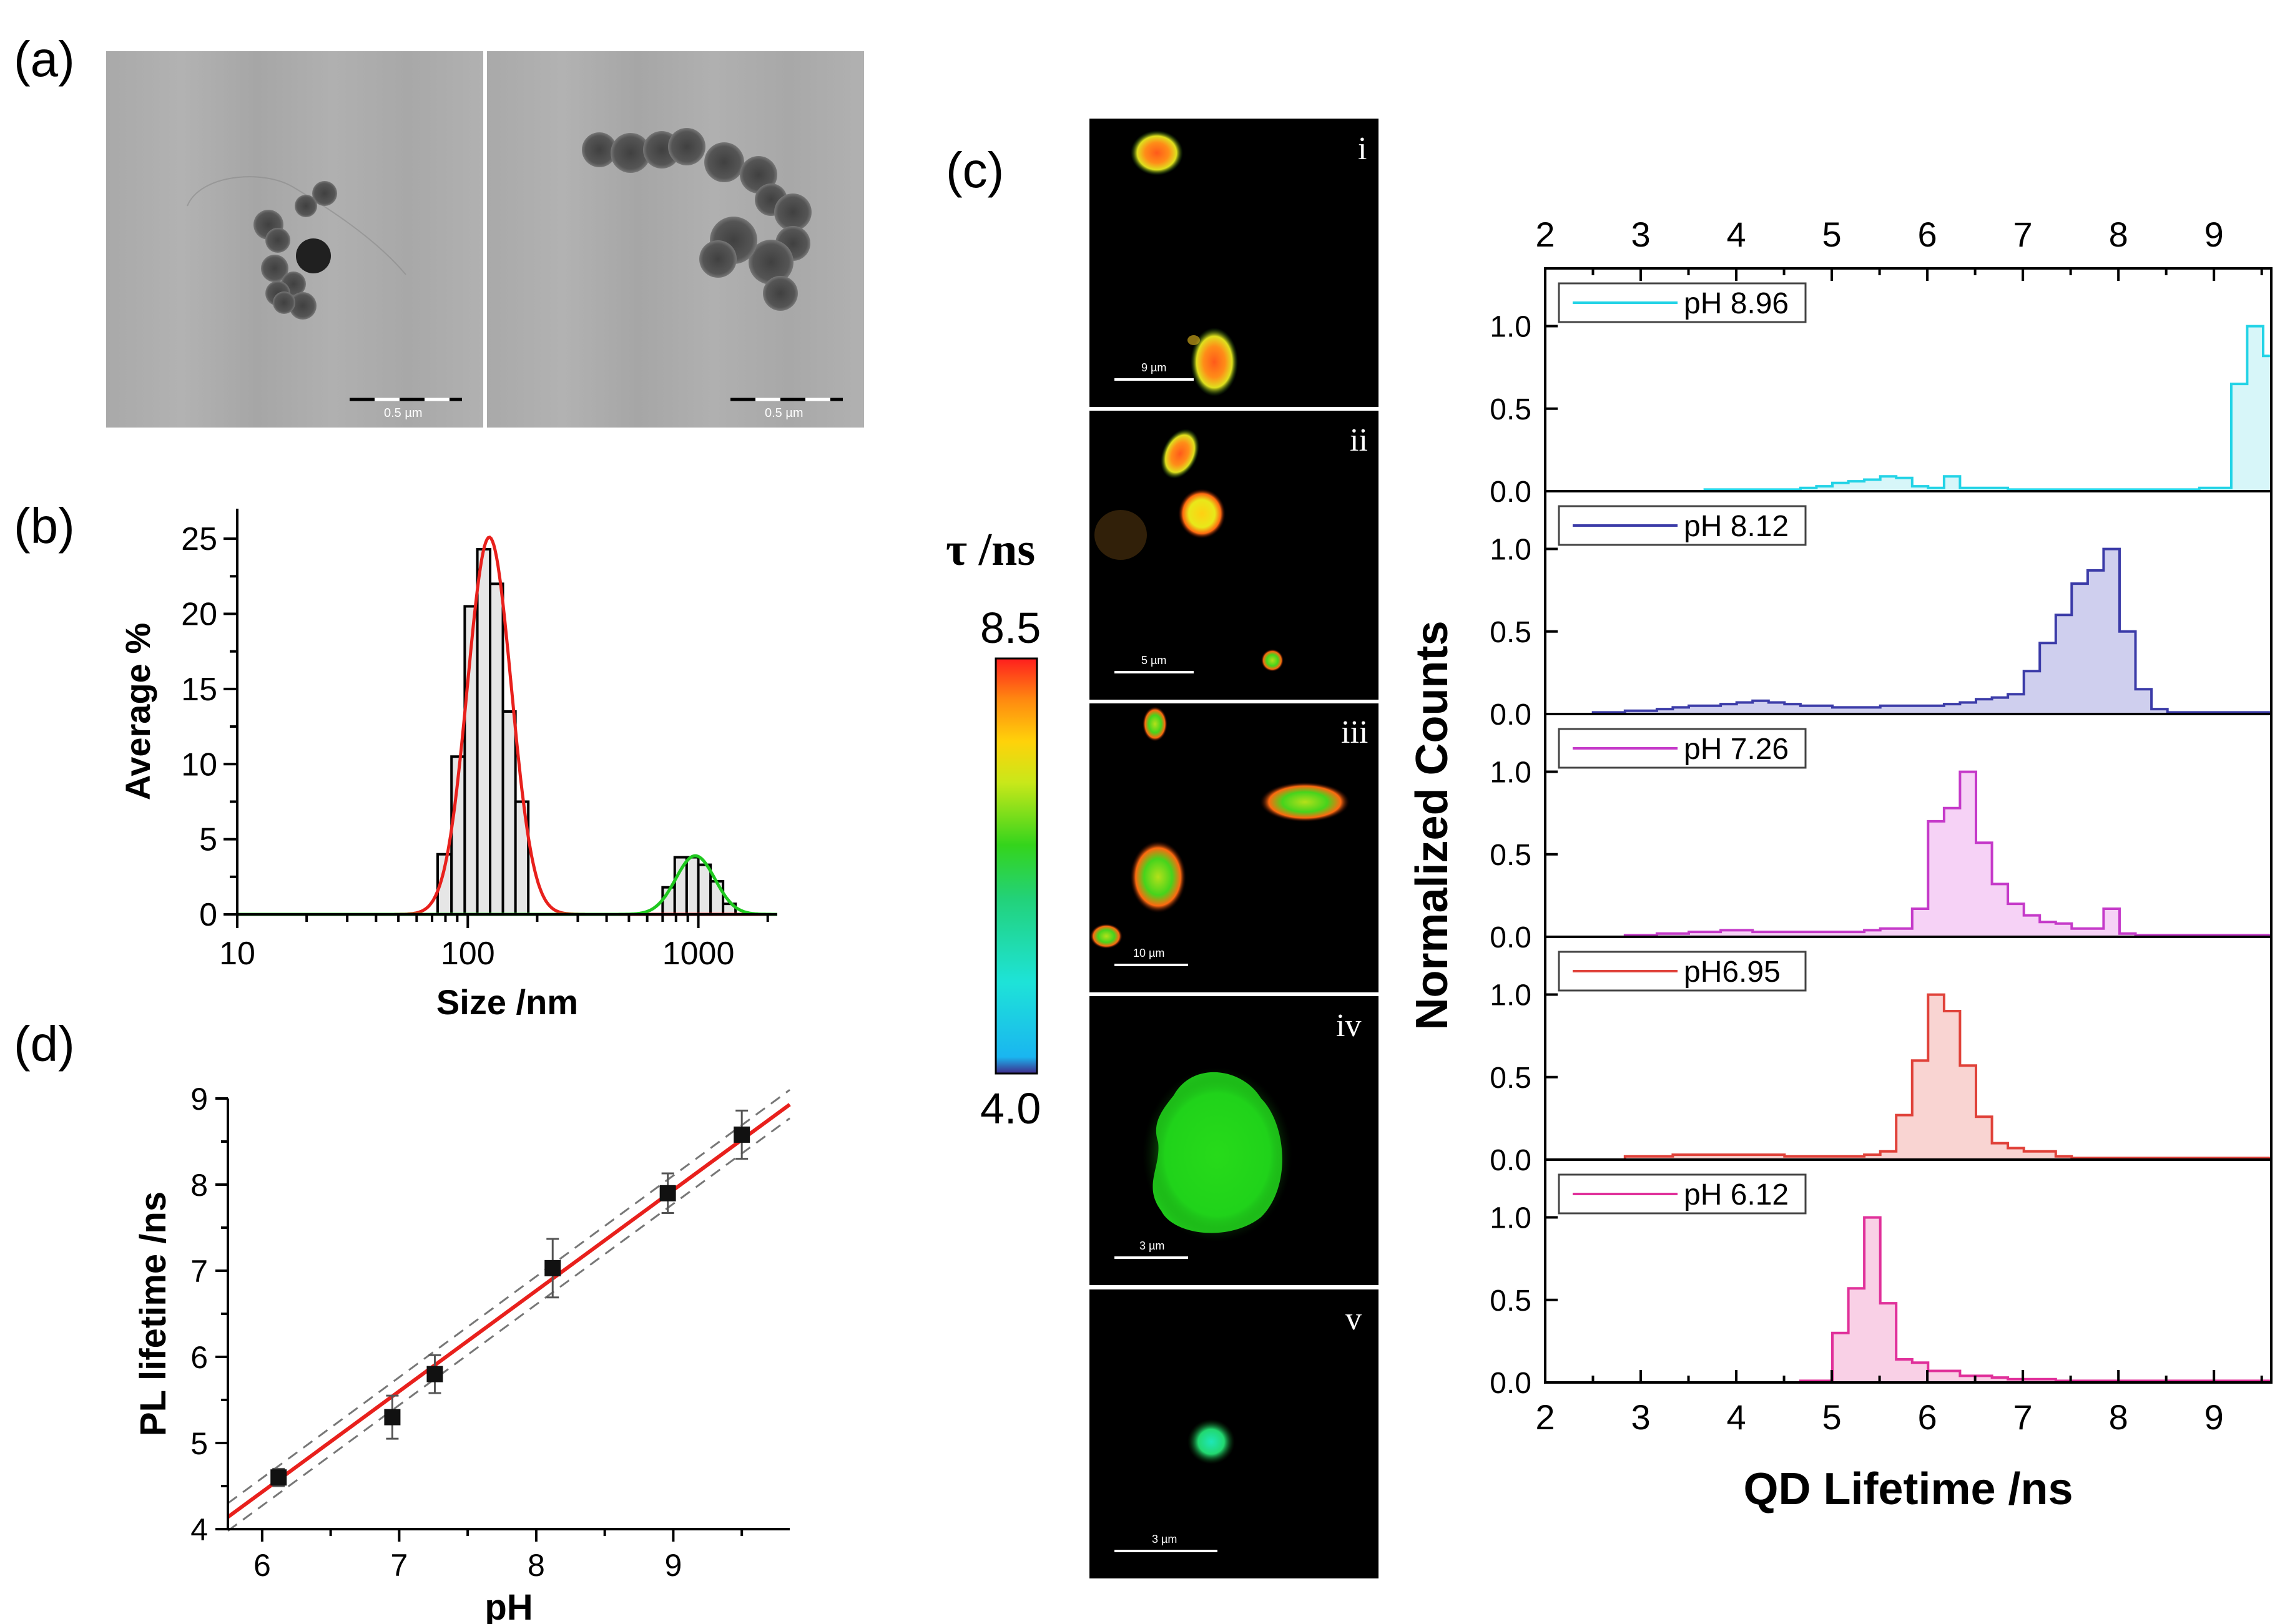 The width and height of the screenshot is (2295, 1624). I want to click on bottom-x-tick-label: 2, so click(1545, 1417).